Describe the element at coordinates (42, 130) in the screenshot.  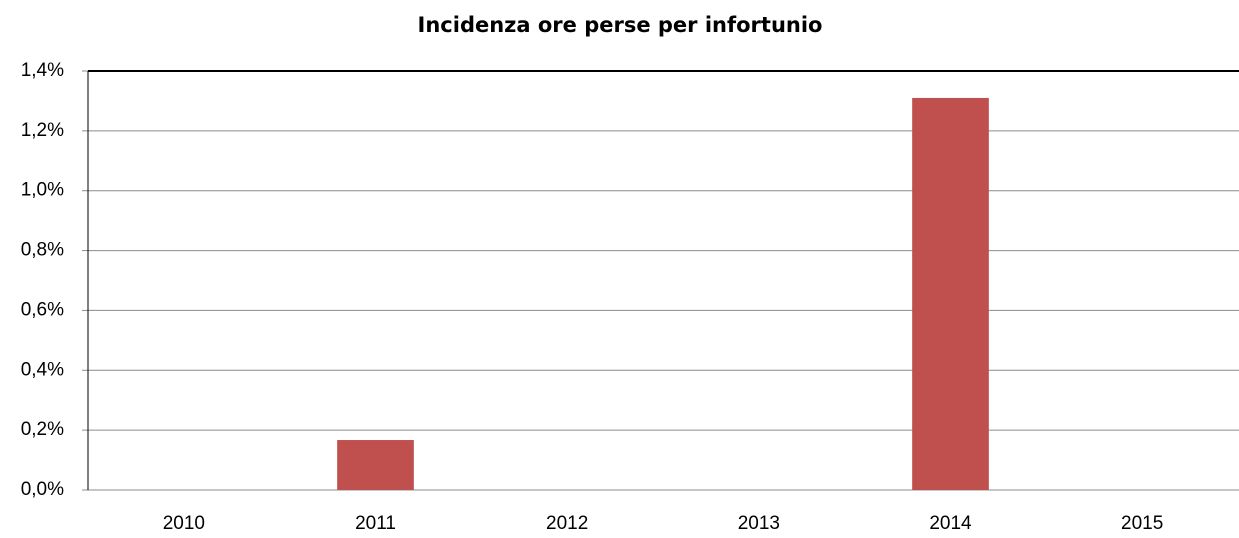
I see `y-tick-label: 1,2%` at that location.